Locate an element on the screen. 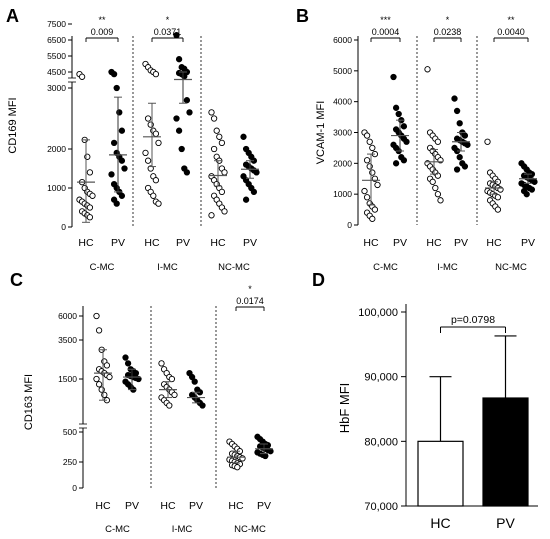 This screenshot has width=550, height=539. y-tick-label: 90,000 is located at coordinates (381, 378).